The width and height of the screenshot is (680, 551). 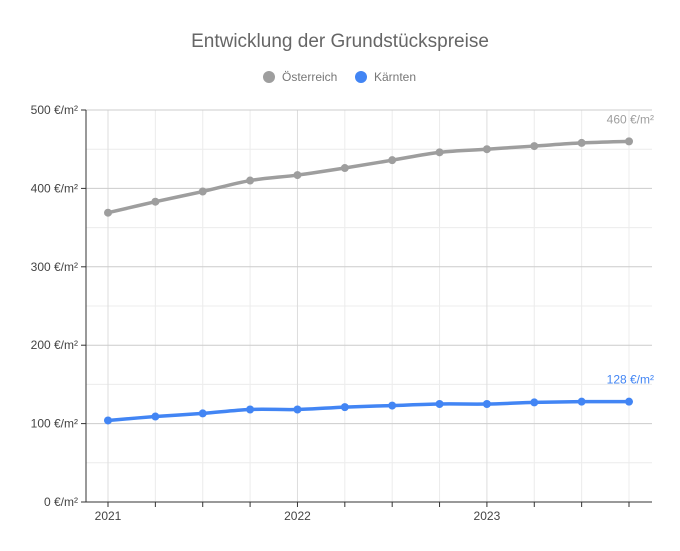 I want to click on series-2: 128 €/m², so click(x=379, y=399).